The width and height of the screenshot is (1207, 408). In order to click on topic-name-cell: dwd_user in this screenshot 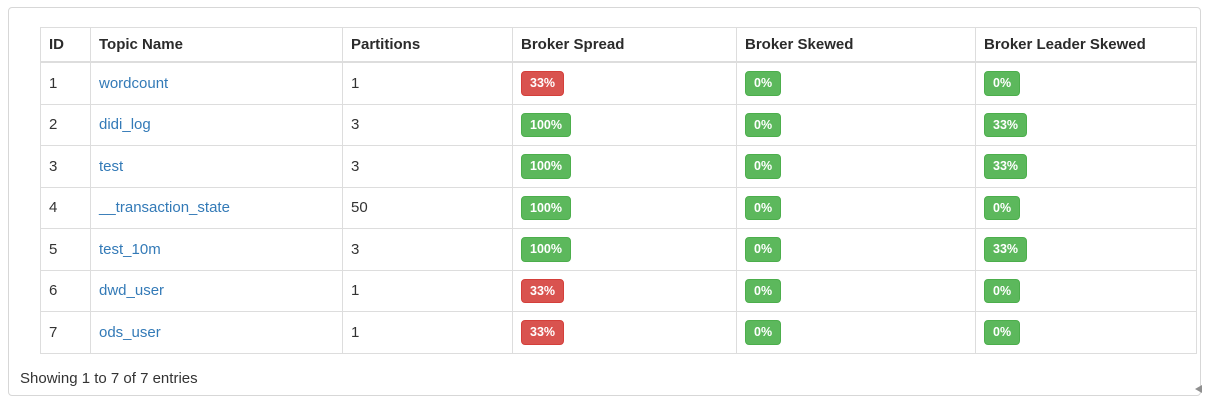, I will do `click(216, 290)`.